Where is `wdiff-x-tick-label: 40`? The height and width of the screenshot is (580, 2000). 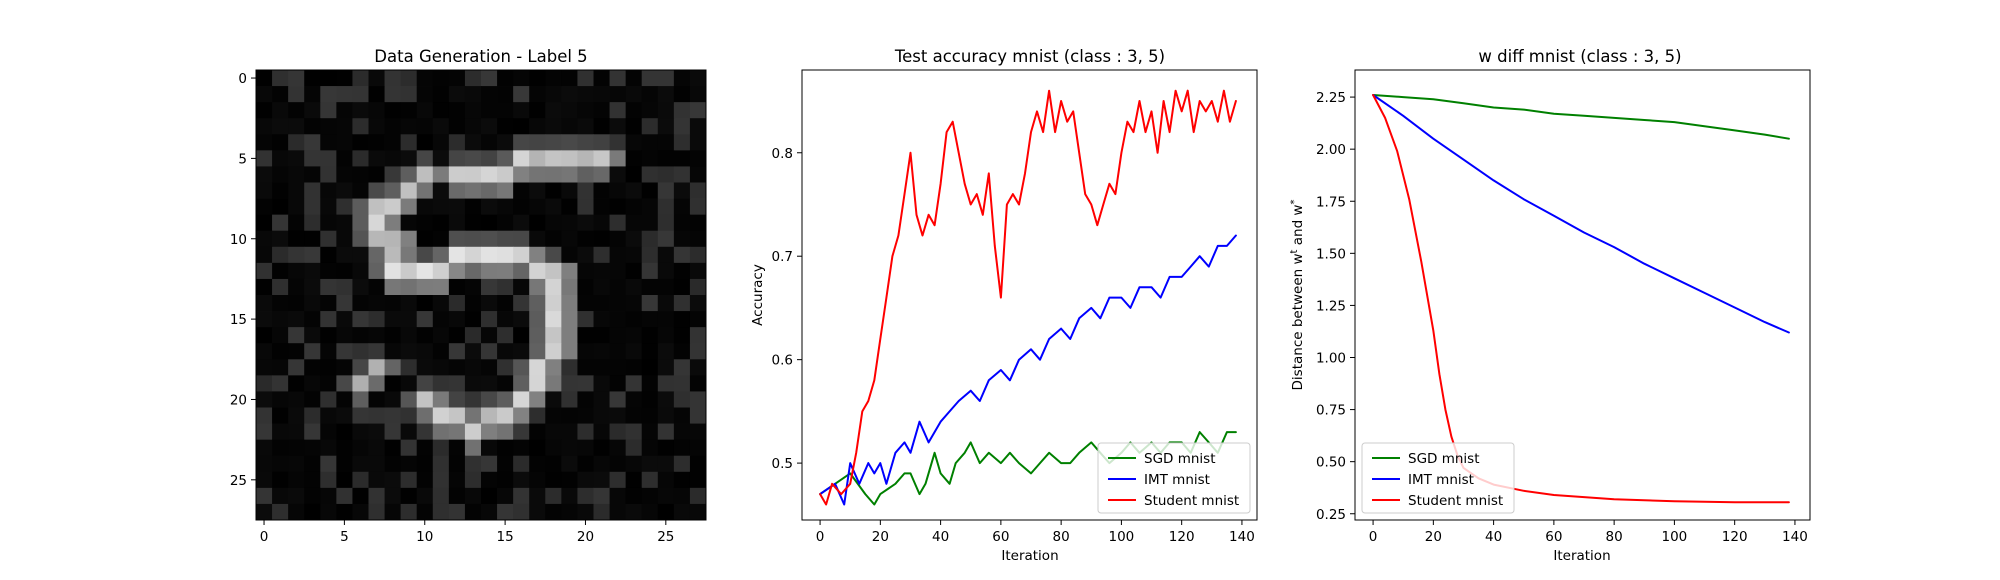 wdiff-x-tick-label: 40 is located at coordinates (1493, 537).